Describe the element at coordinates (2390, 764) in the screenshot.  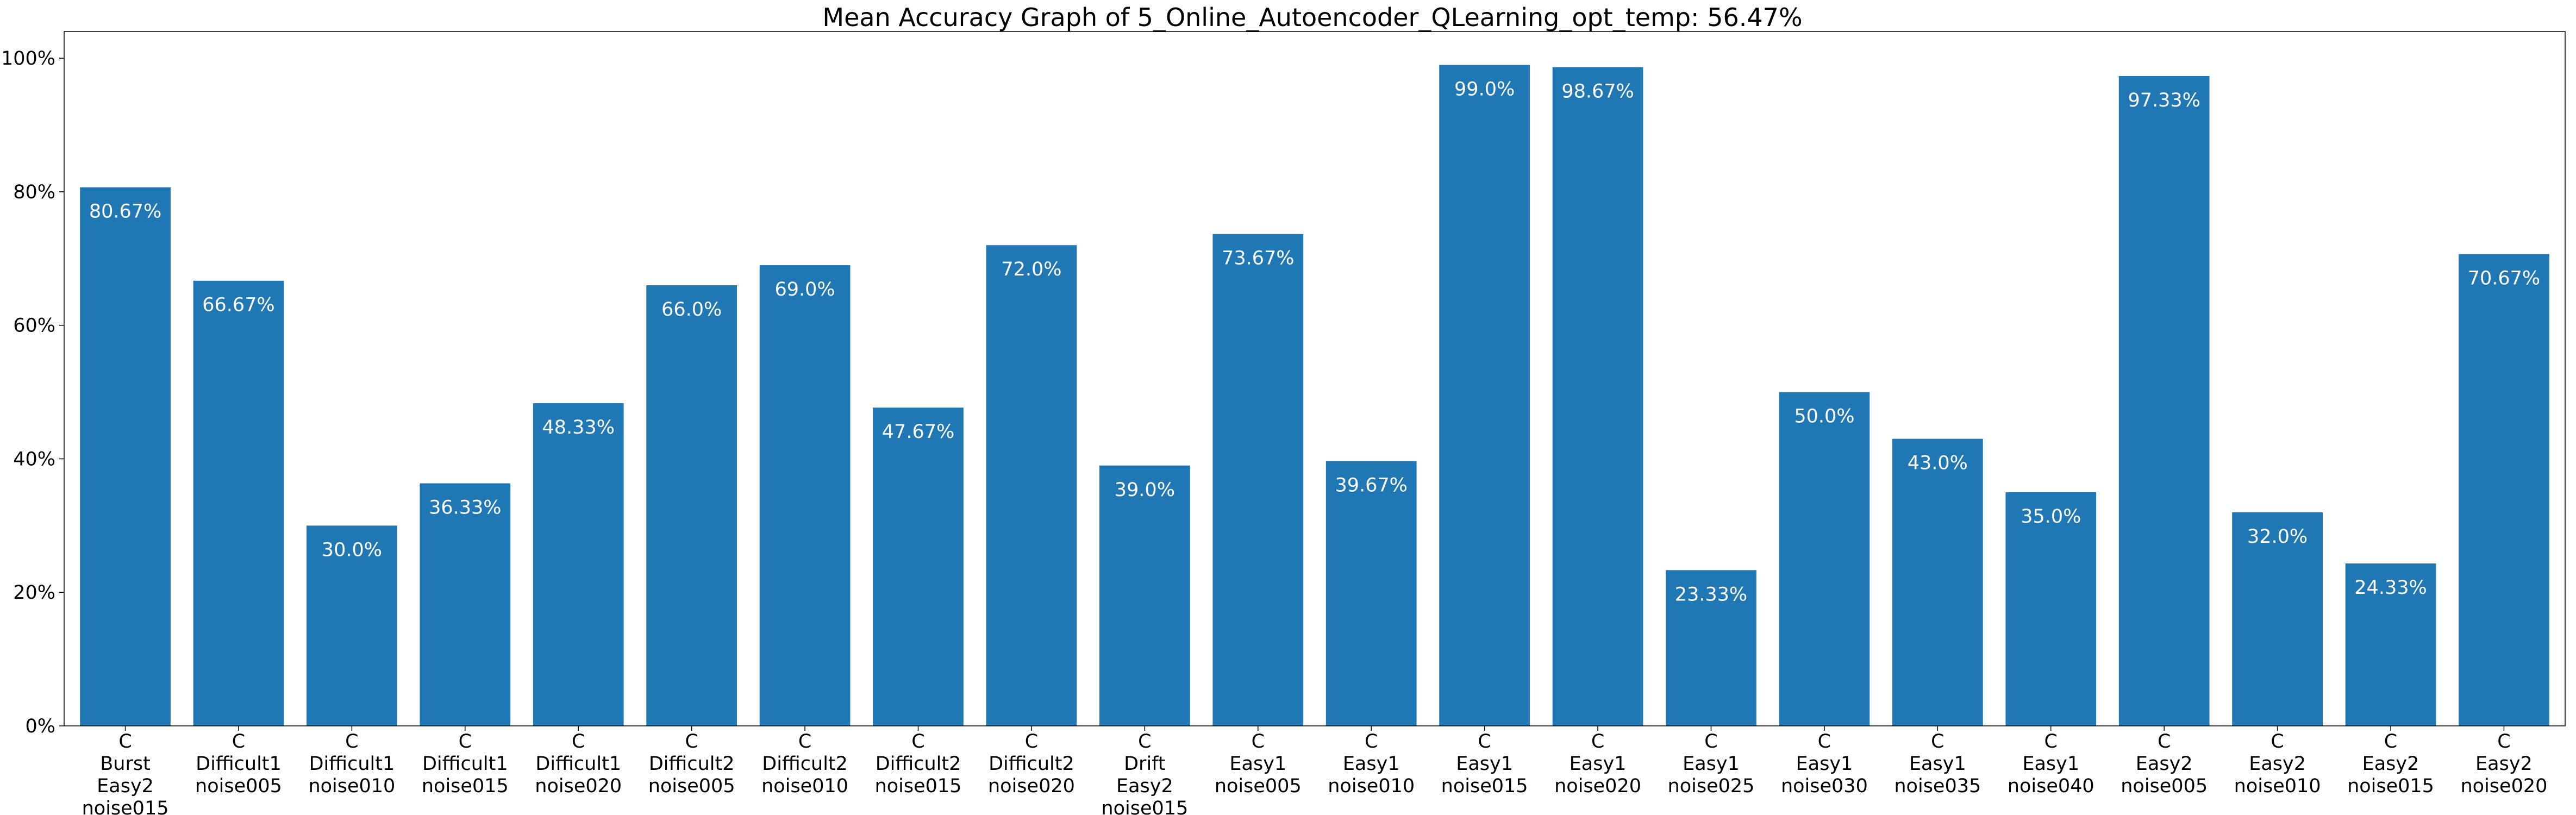
I see `x-tick-label-20: C Easy2 noise015` at that location.